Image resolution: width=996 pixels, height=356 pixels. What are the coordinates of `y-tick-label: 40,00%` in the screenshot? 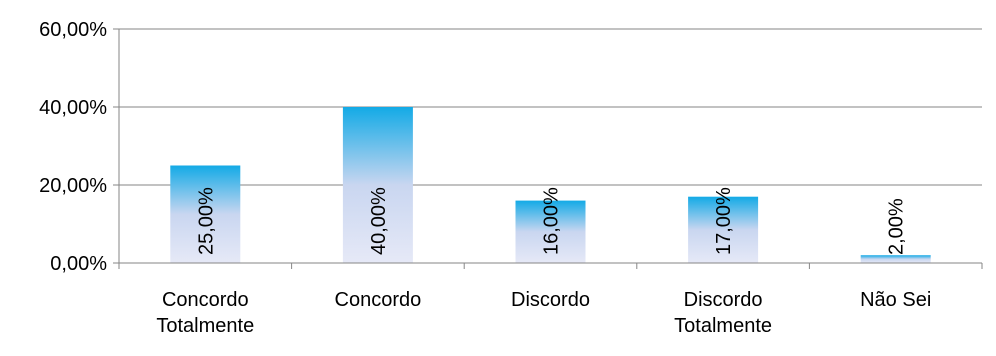 It's located at (73, 108).